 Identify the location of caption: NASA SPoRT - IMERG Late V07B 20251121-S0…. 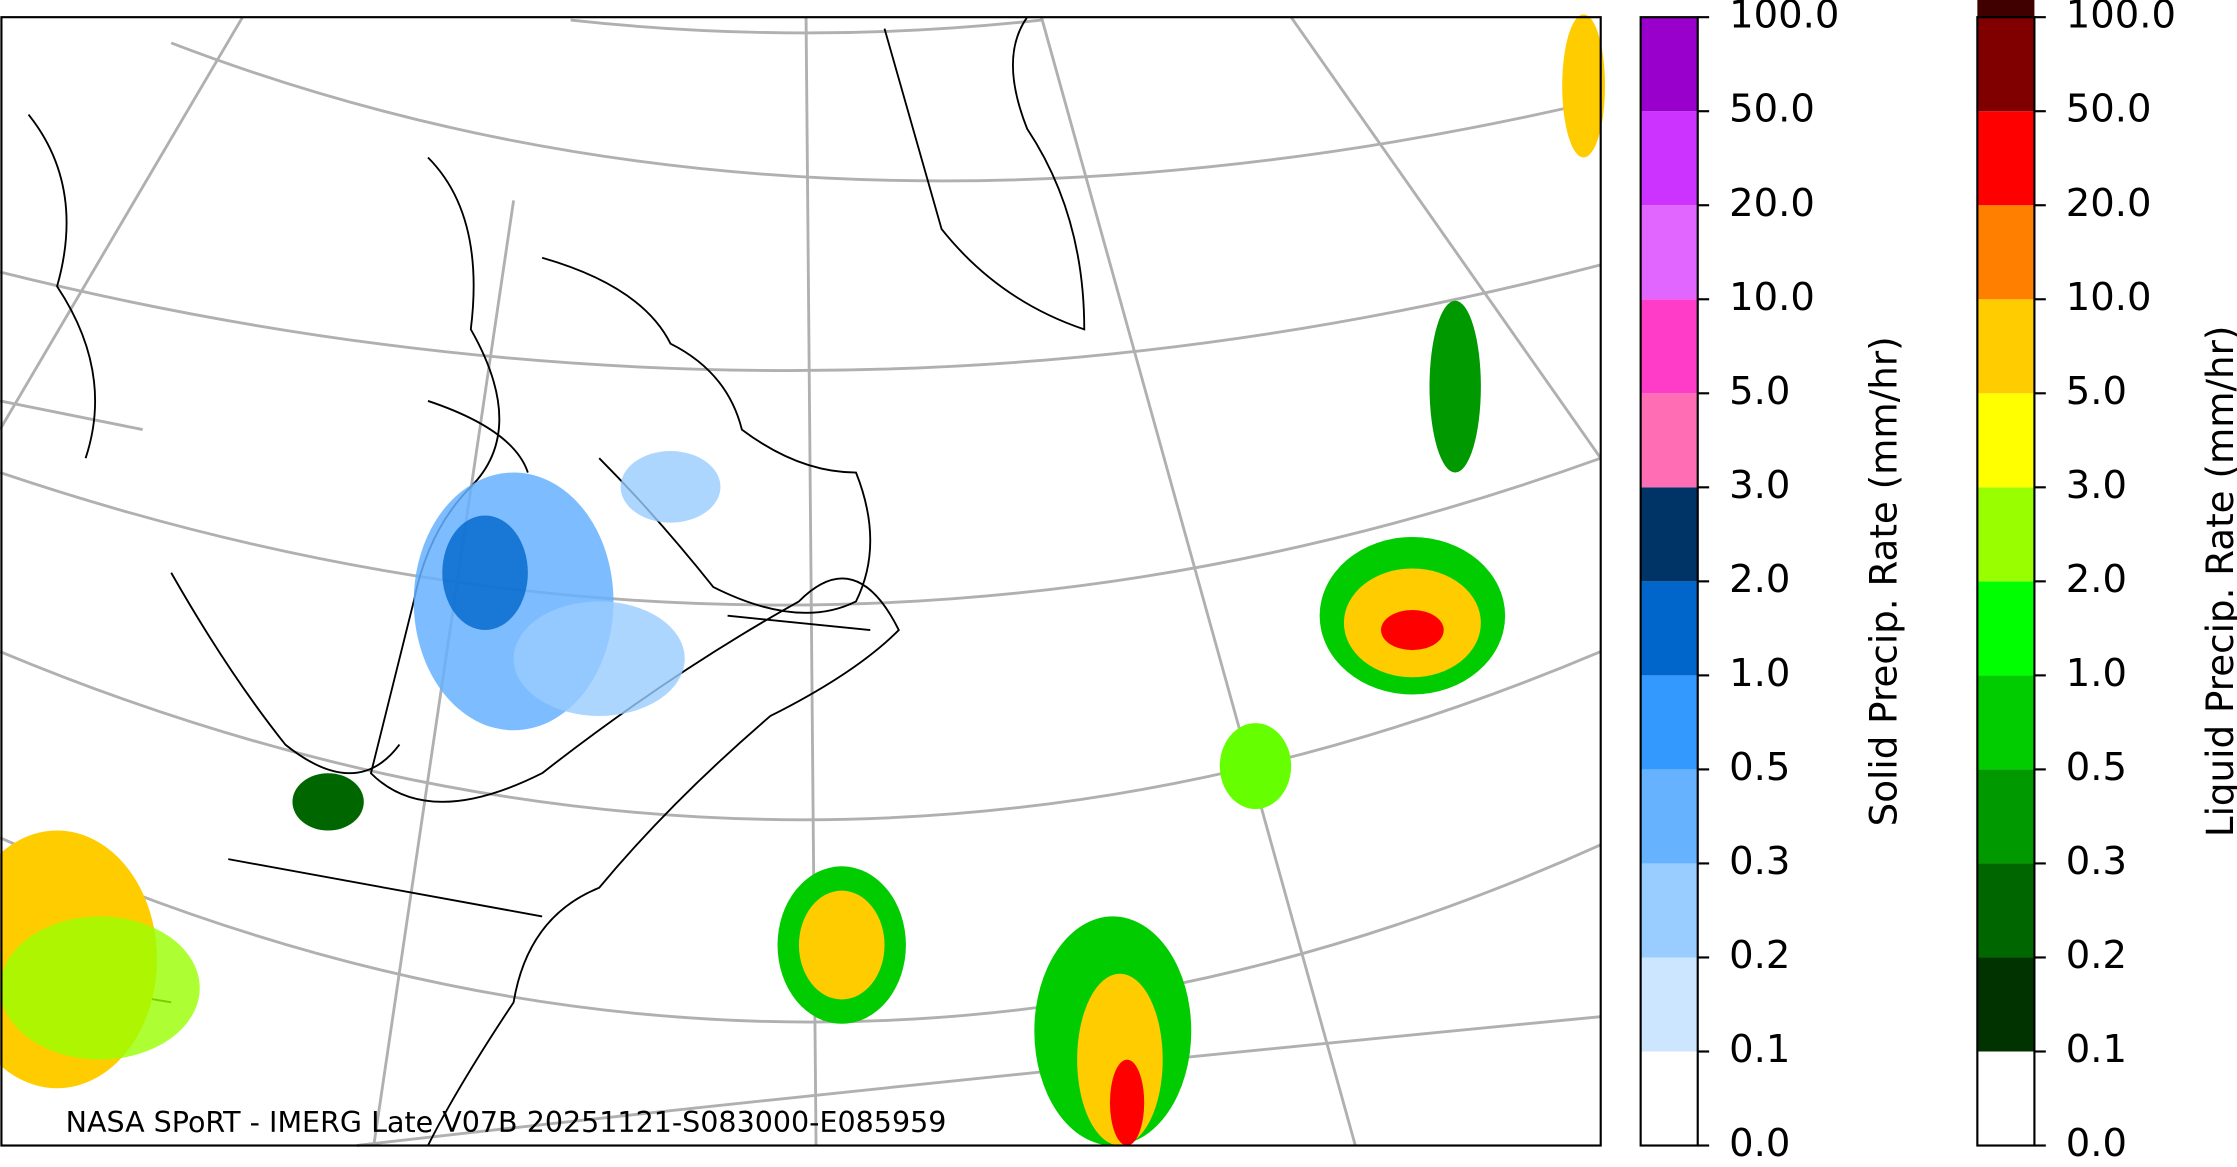
(506, 1122).